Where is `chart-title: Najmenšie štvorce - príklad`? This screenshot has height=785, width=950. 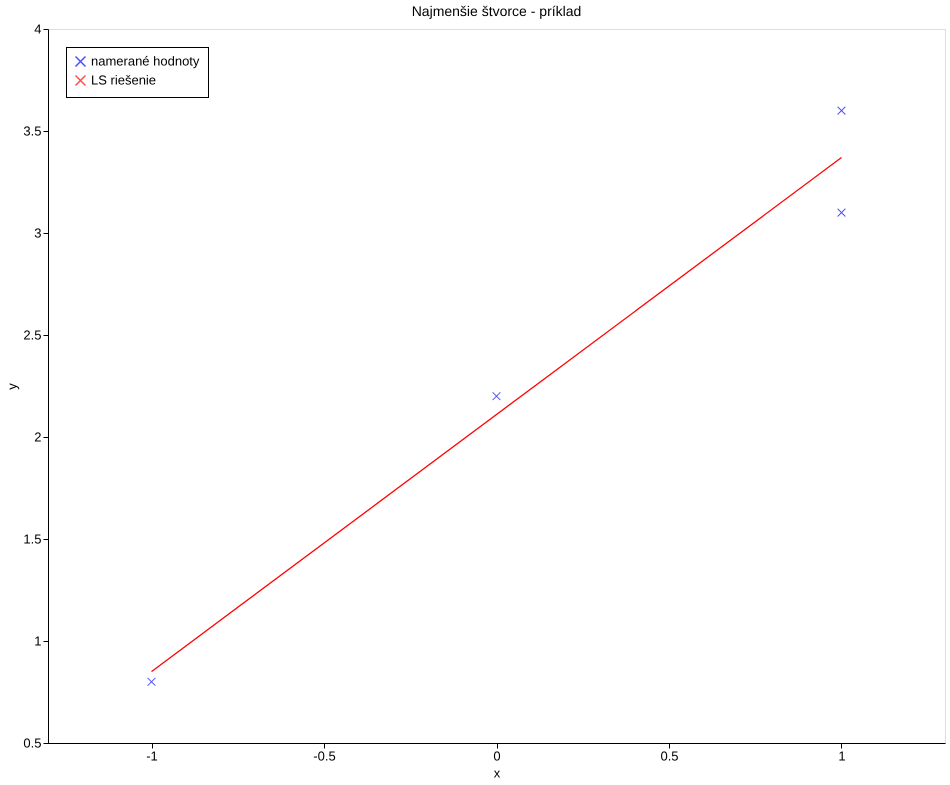 chart-title: Najmenšie štvorce - príklad is located at coordinates (497, 11).